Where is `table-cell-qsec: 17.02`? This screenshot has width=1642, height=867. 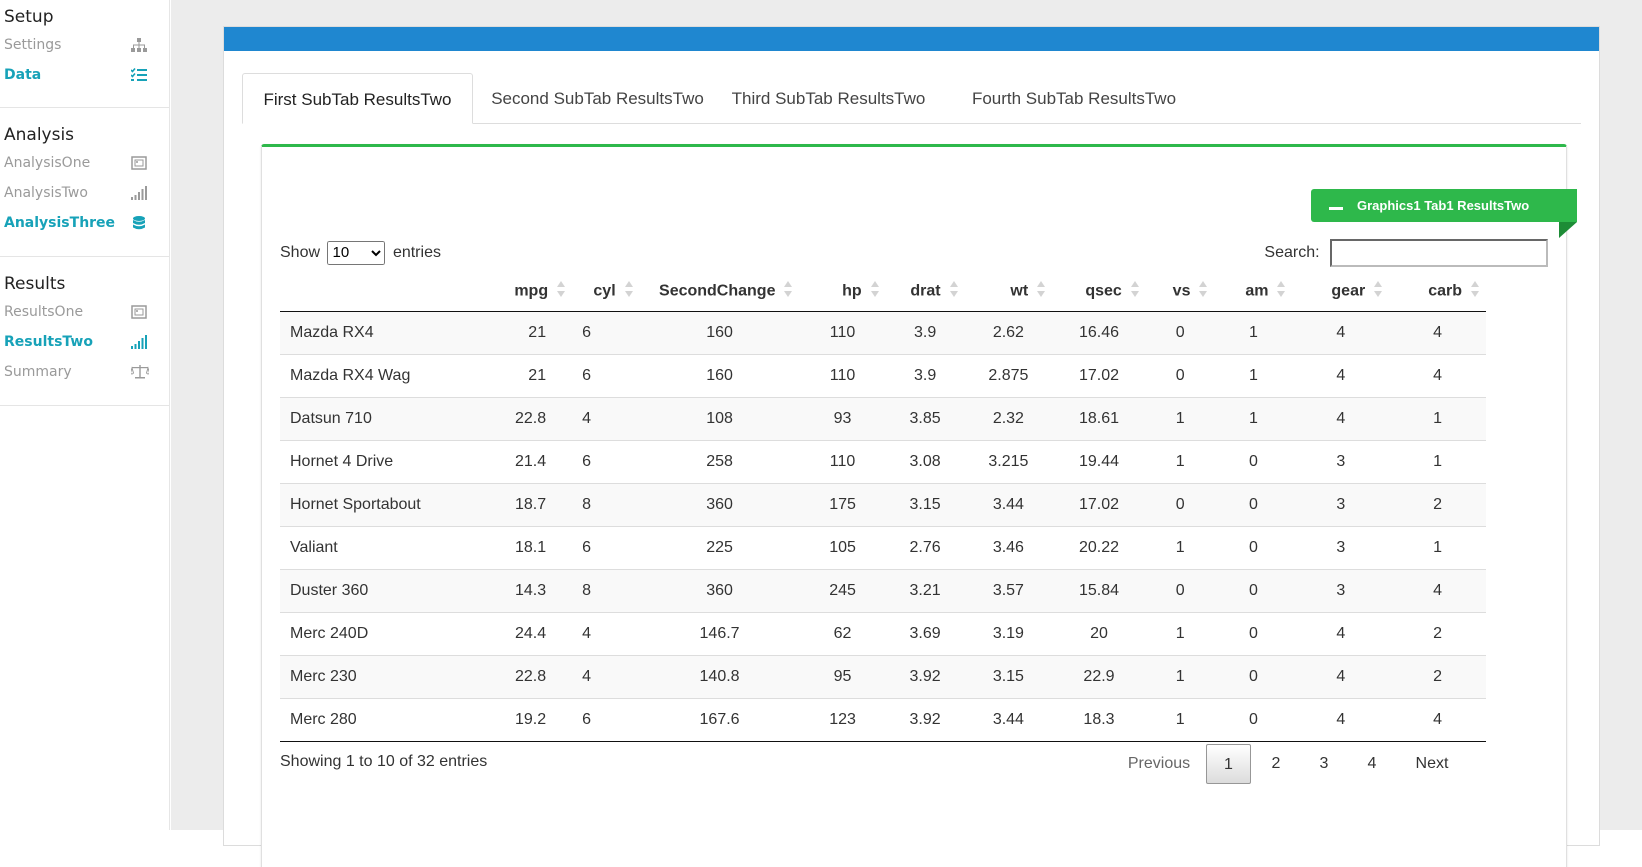
table-cell-qsec: 17.02 is located at coordinates (1099, 376).